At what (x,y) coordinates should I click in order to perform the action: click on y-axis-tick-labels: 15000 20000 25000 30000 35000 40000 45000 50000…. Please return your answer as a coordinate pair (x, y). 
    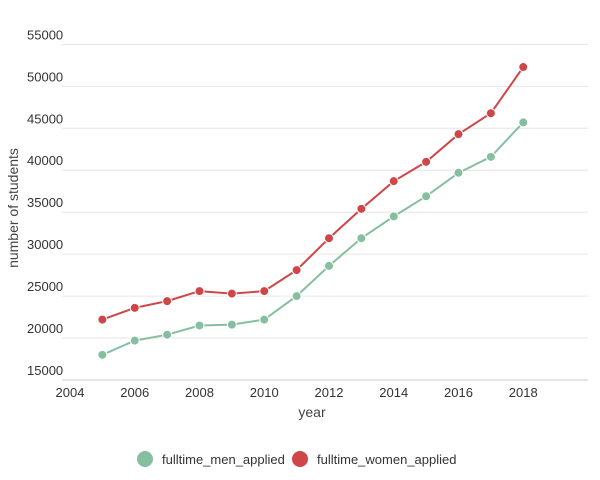
    Looking at the image, I should click on (45, 202).